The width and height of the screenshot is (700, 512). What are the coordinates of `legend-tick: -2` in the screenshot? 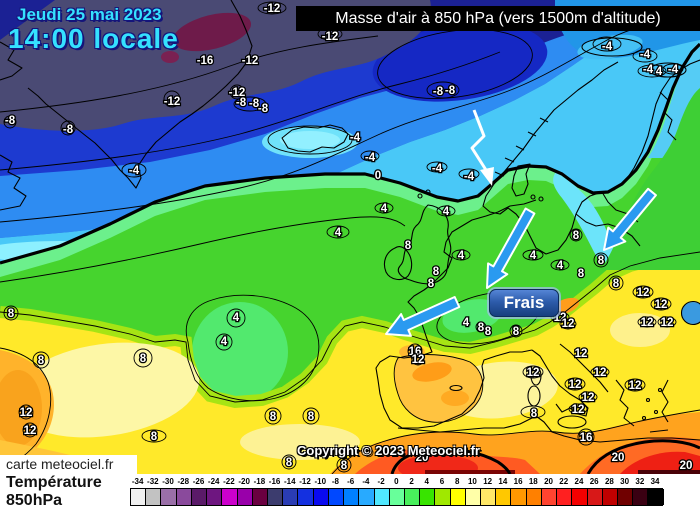 It's located at (381, 481).